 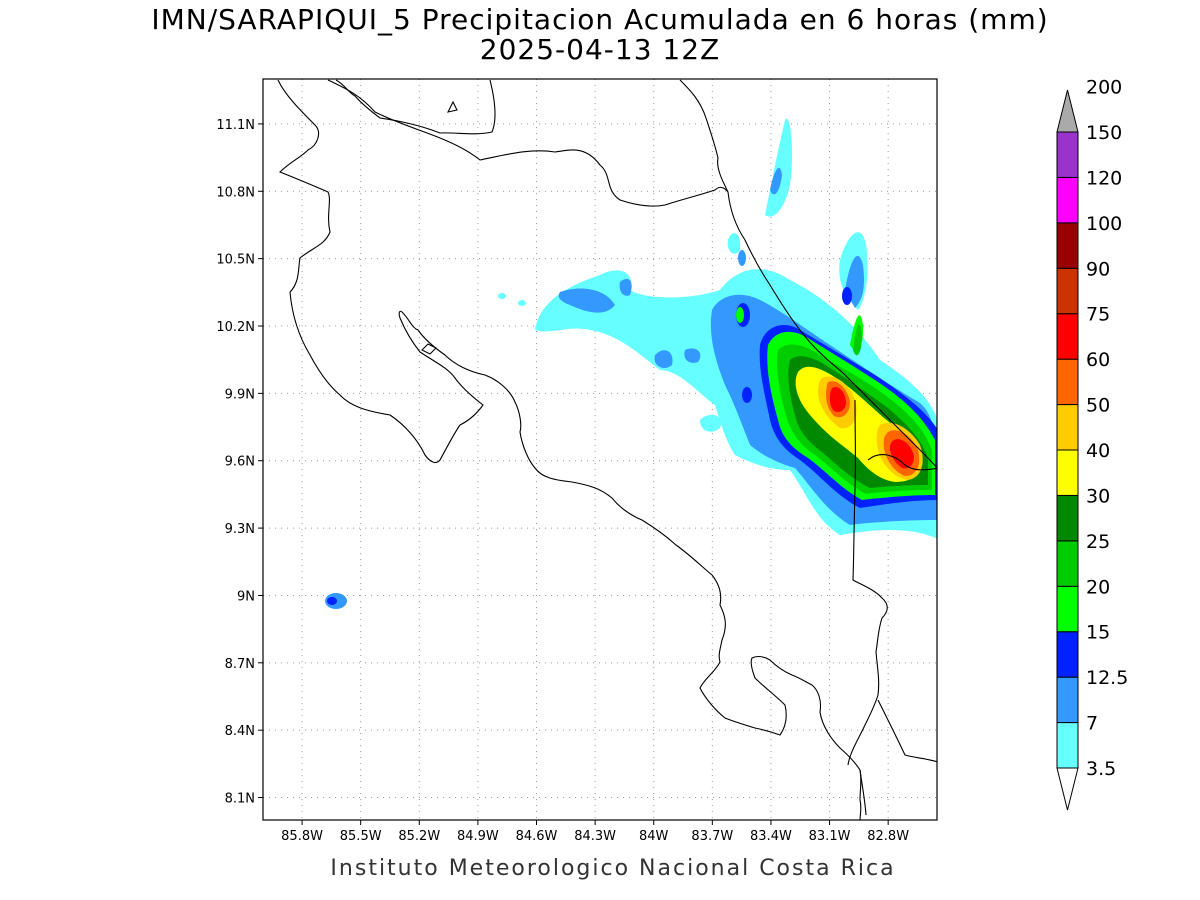 What do you see at coordinates (600, 49) in the screenshot?
I see `map-subtitle-datetime: 2025-04-13 12Z` at bounding box center [600, 49].